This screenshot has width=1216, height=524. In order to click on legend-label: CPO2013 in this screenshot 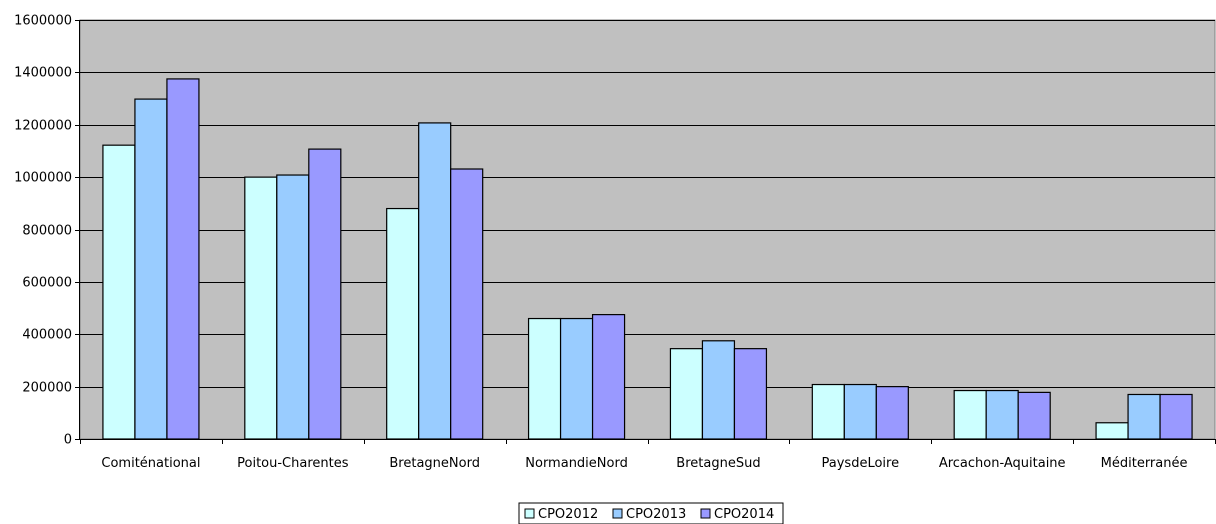, I will do `click(656, 514)`.